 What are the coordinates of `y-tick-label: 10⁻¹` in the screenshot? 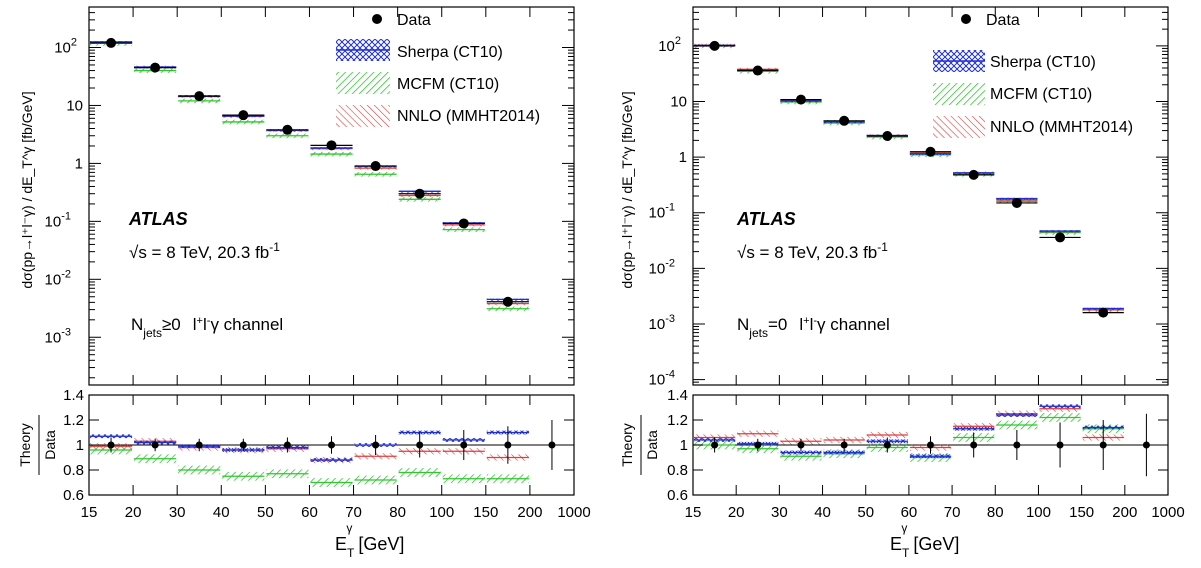 It's located at (58, 220).